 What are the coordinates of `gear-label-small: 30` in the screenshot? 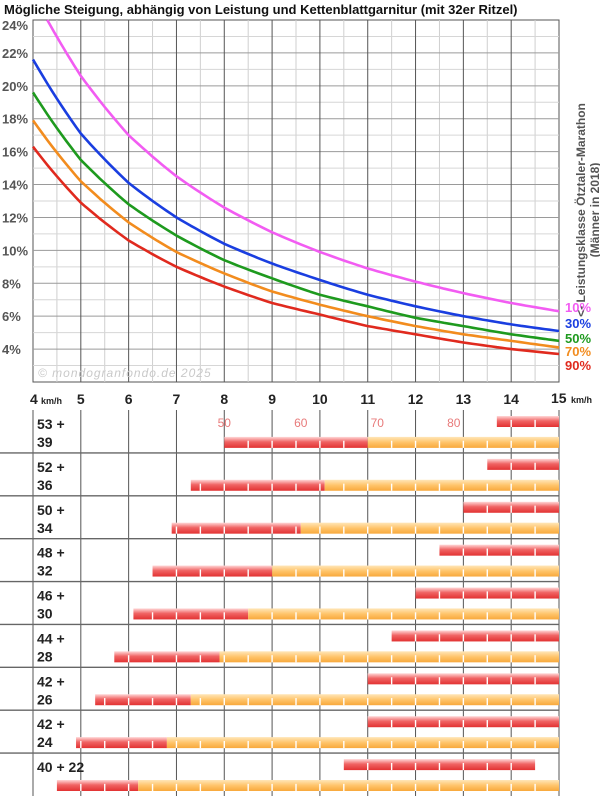 It's located at (45, 614).